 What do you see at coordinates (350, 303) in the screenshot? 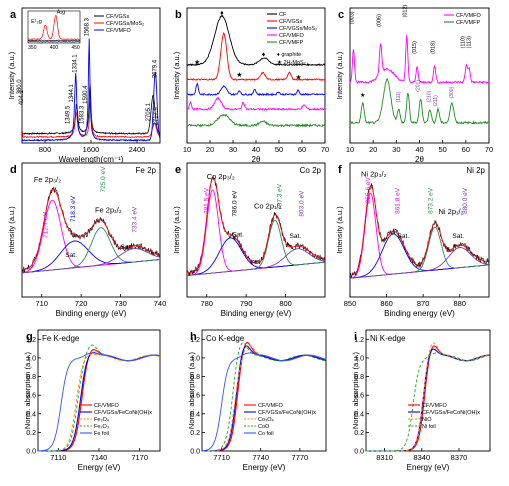
I see `x-tick-label: 850` at bounding box center [350, 303].